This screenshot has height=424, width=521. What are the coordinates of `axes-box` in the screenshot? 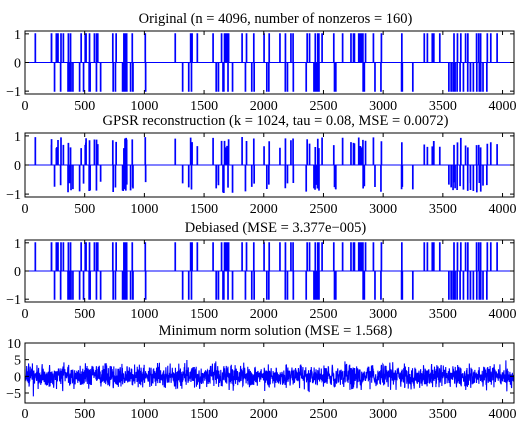 It's located at (269, 373).